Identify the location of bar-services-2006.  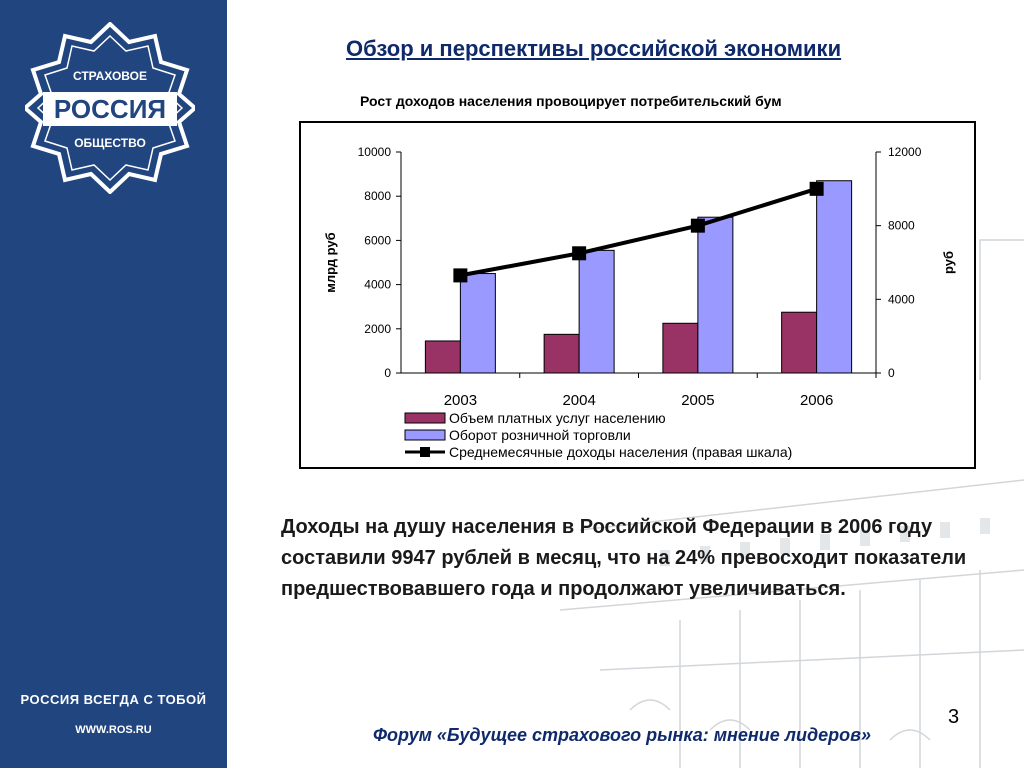
(799, 342).